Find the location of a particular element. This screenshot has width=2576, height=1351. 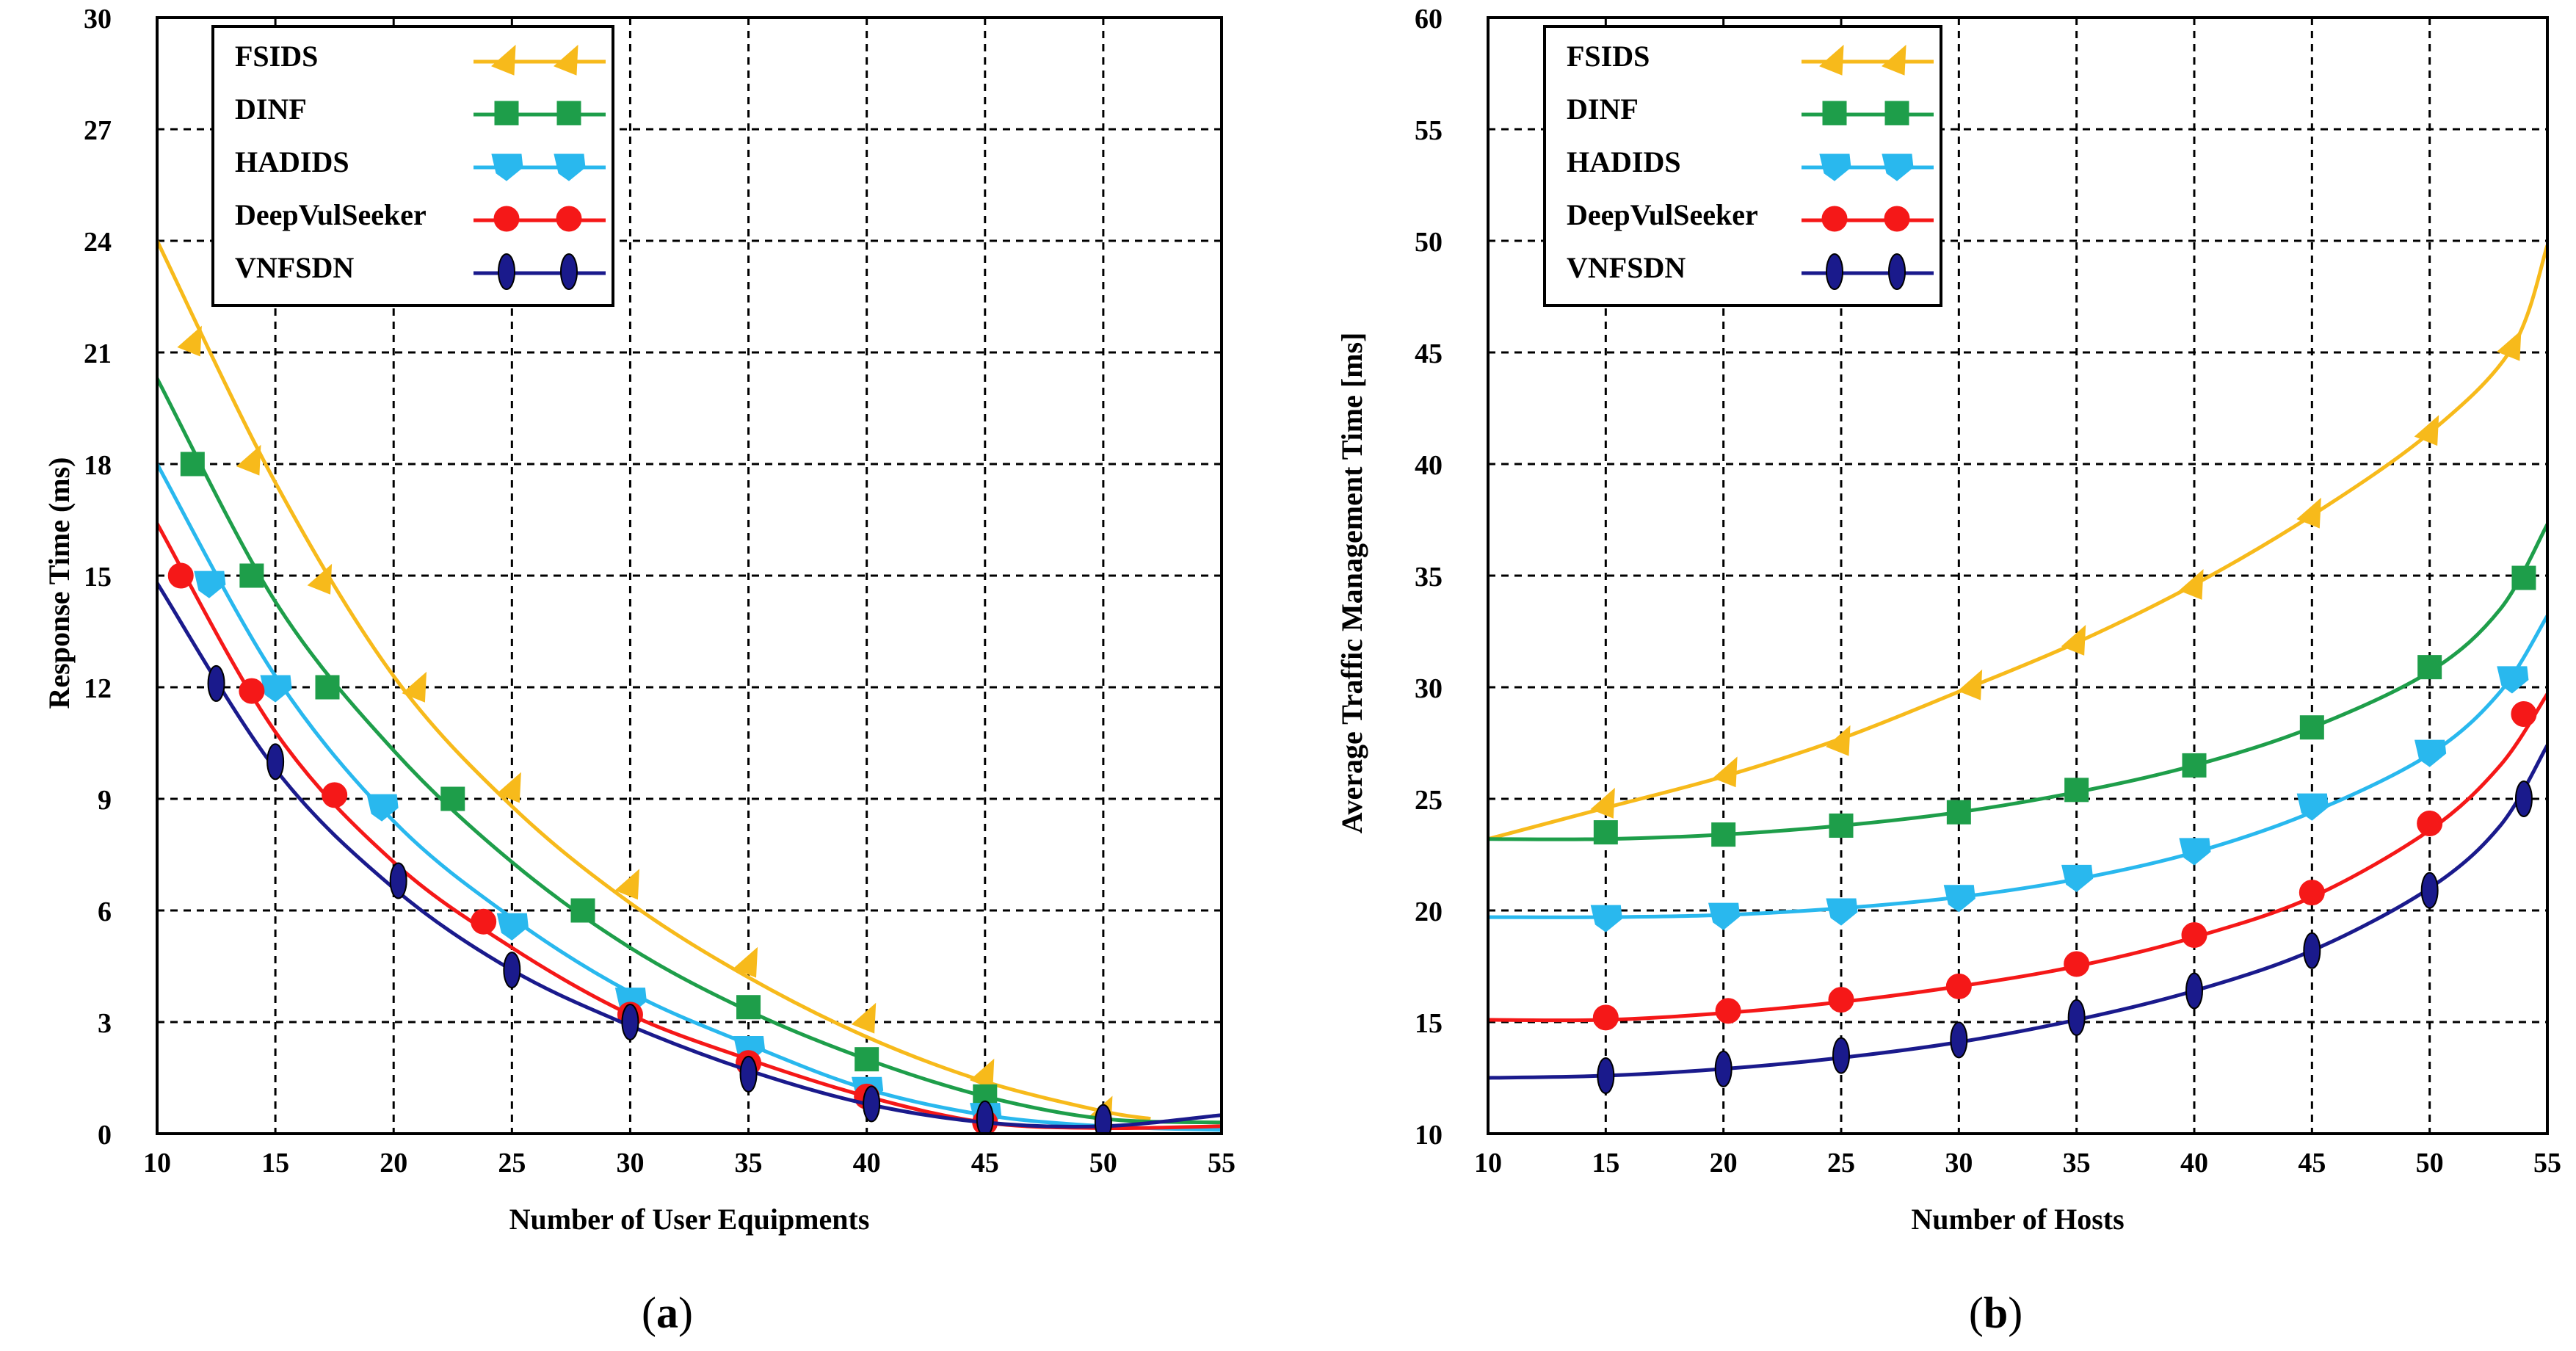

y-tick-label: 25 is located at coordinates (1429, 800).